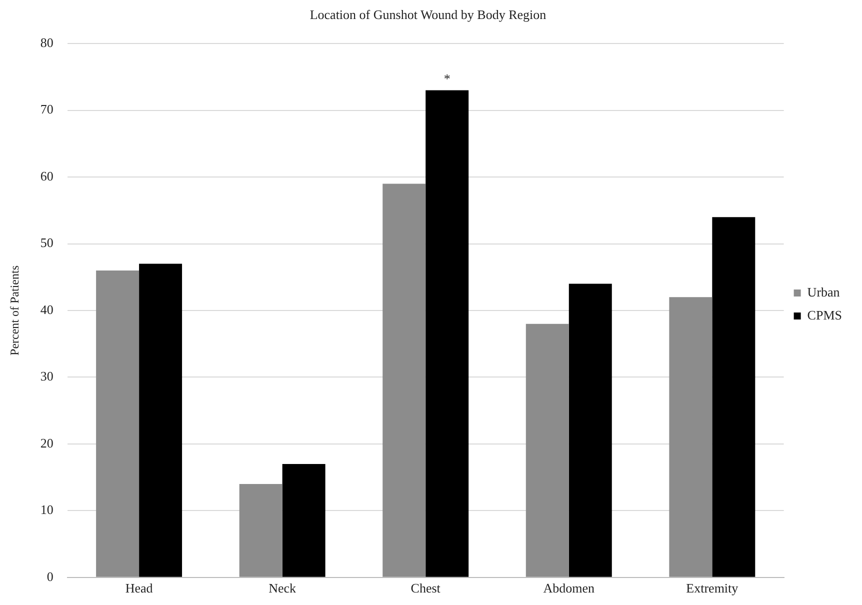  What do you see at coordinates (47, 442) in the screenshot?
I see `y-tick-label: 20` at bounding box center [47, 442].